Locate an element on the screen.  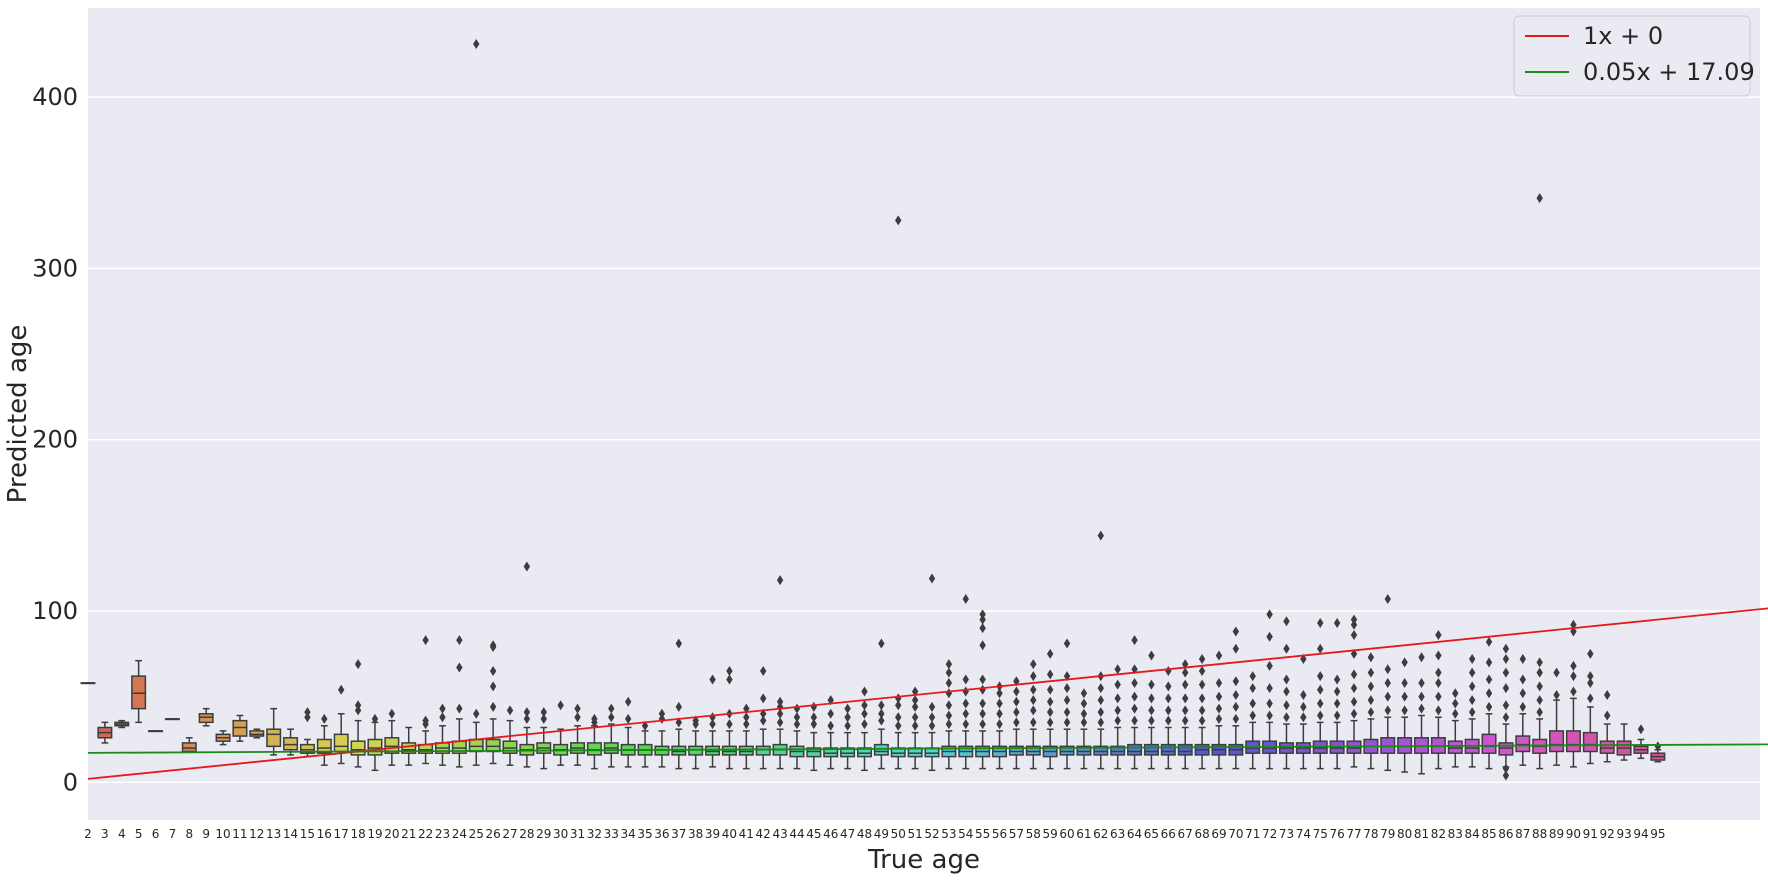
x-tick-13: 13 is located at coordinates (273, 834).